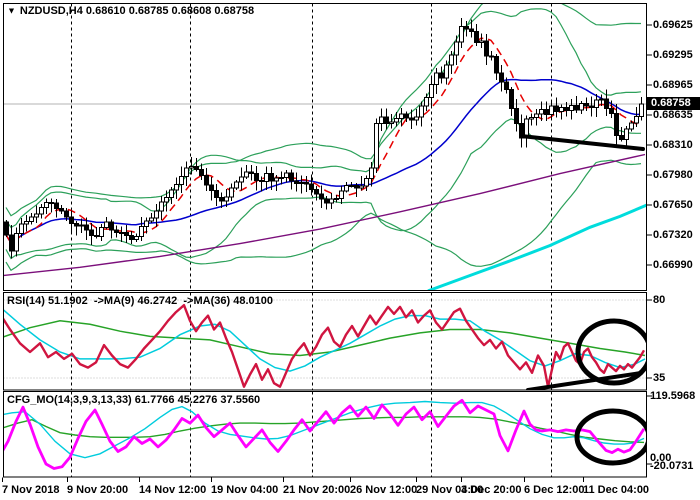 The width and height of the screenshot is (700, 500). I want to click on ohlc-values: 0.68610 0.68785 0.68608 0.68758, so click(170, 11).